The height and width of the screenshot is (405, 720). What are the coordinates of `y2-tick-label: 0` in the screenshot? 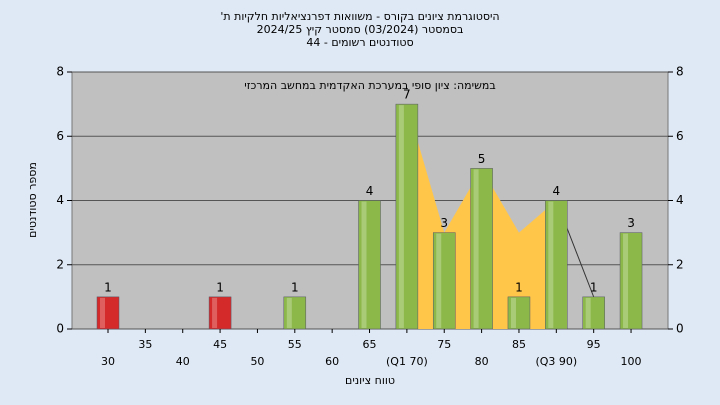 It's located at (680, 329).